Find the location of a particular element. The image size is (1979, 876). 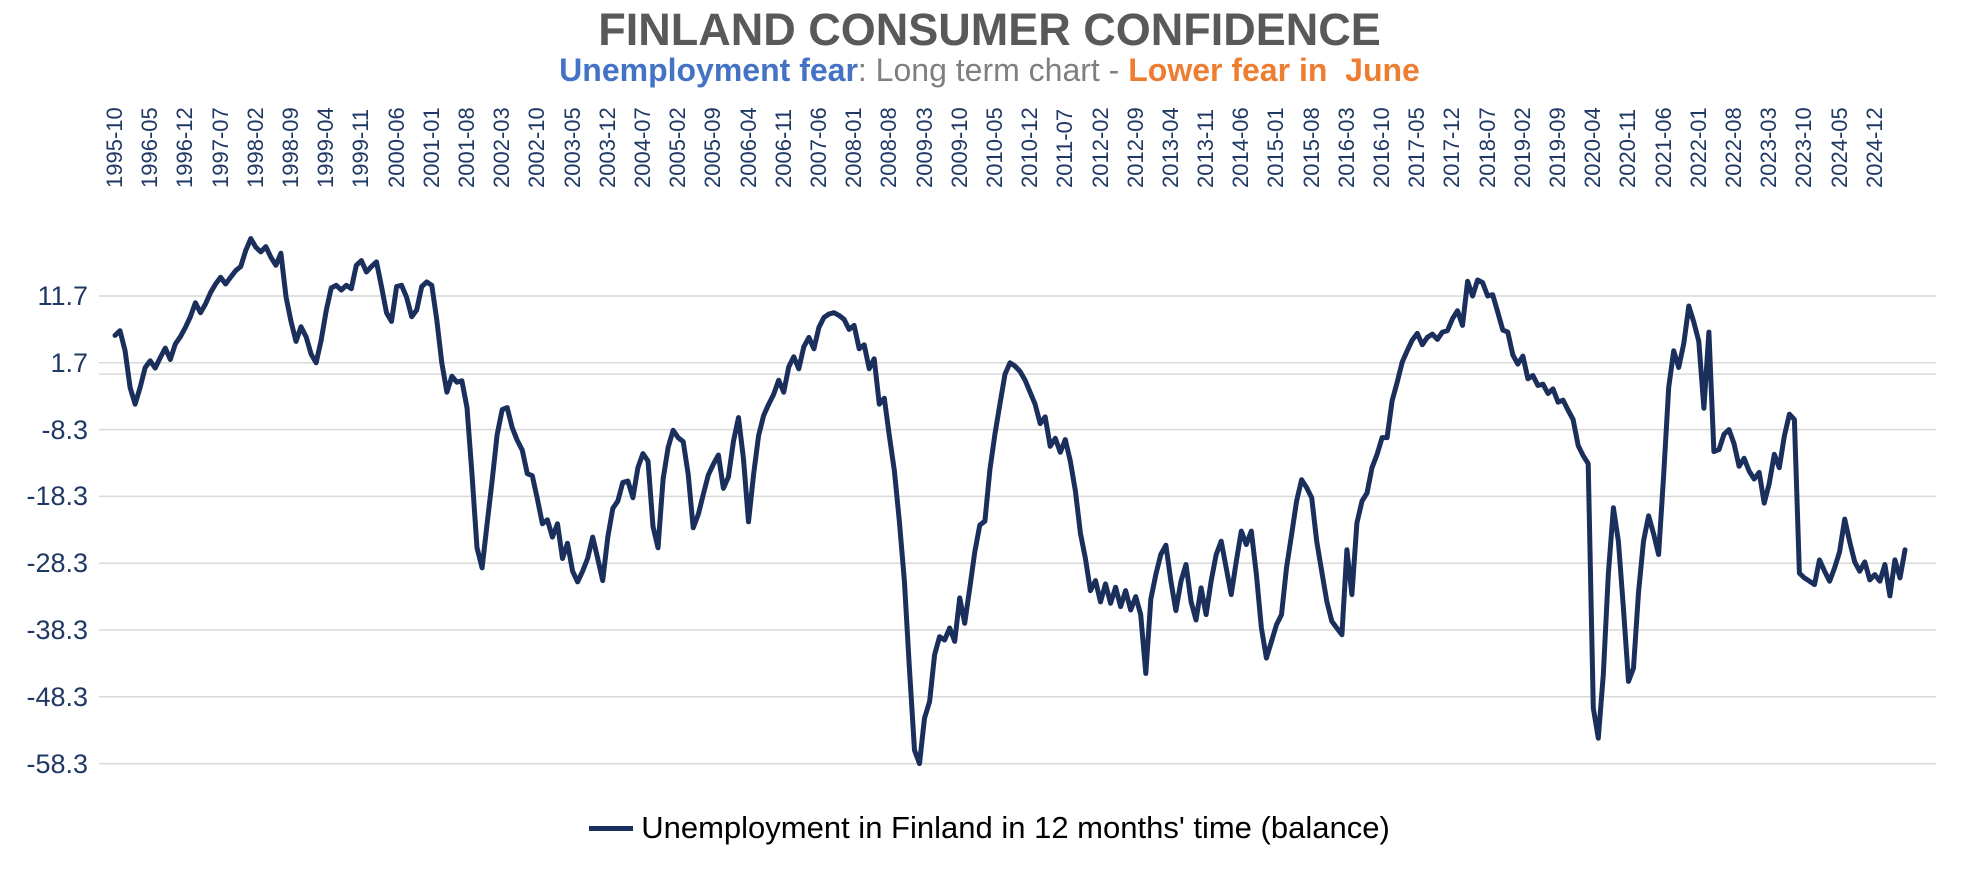

subtitle-middle: : Long term chart - is located at coordinates (993, 70).